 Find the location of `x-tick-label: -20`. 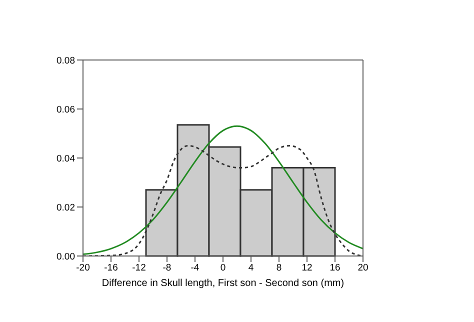

x-tick-label: -20 is located at coordinates (83, 268).